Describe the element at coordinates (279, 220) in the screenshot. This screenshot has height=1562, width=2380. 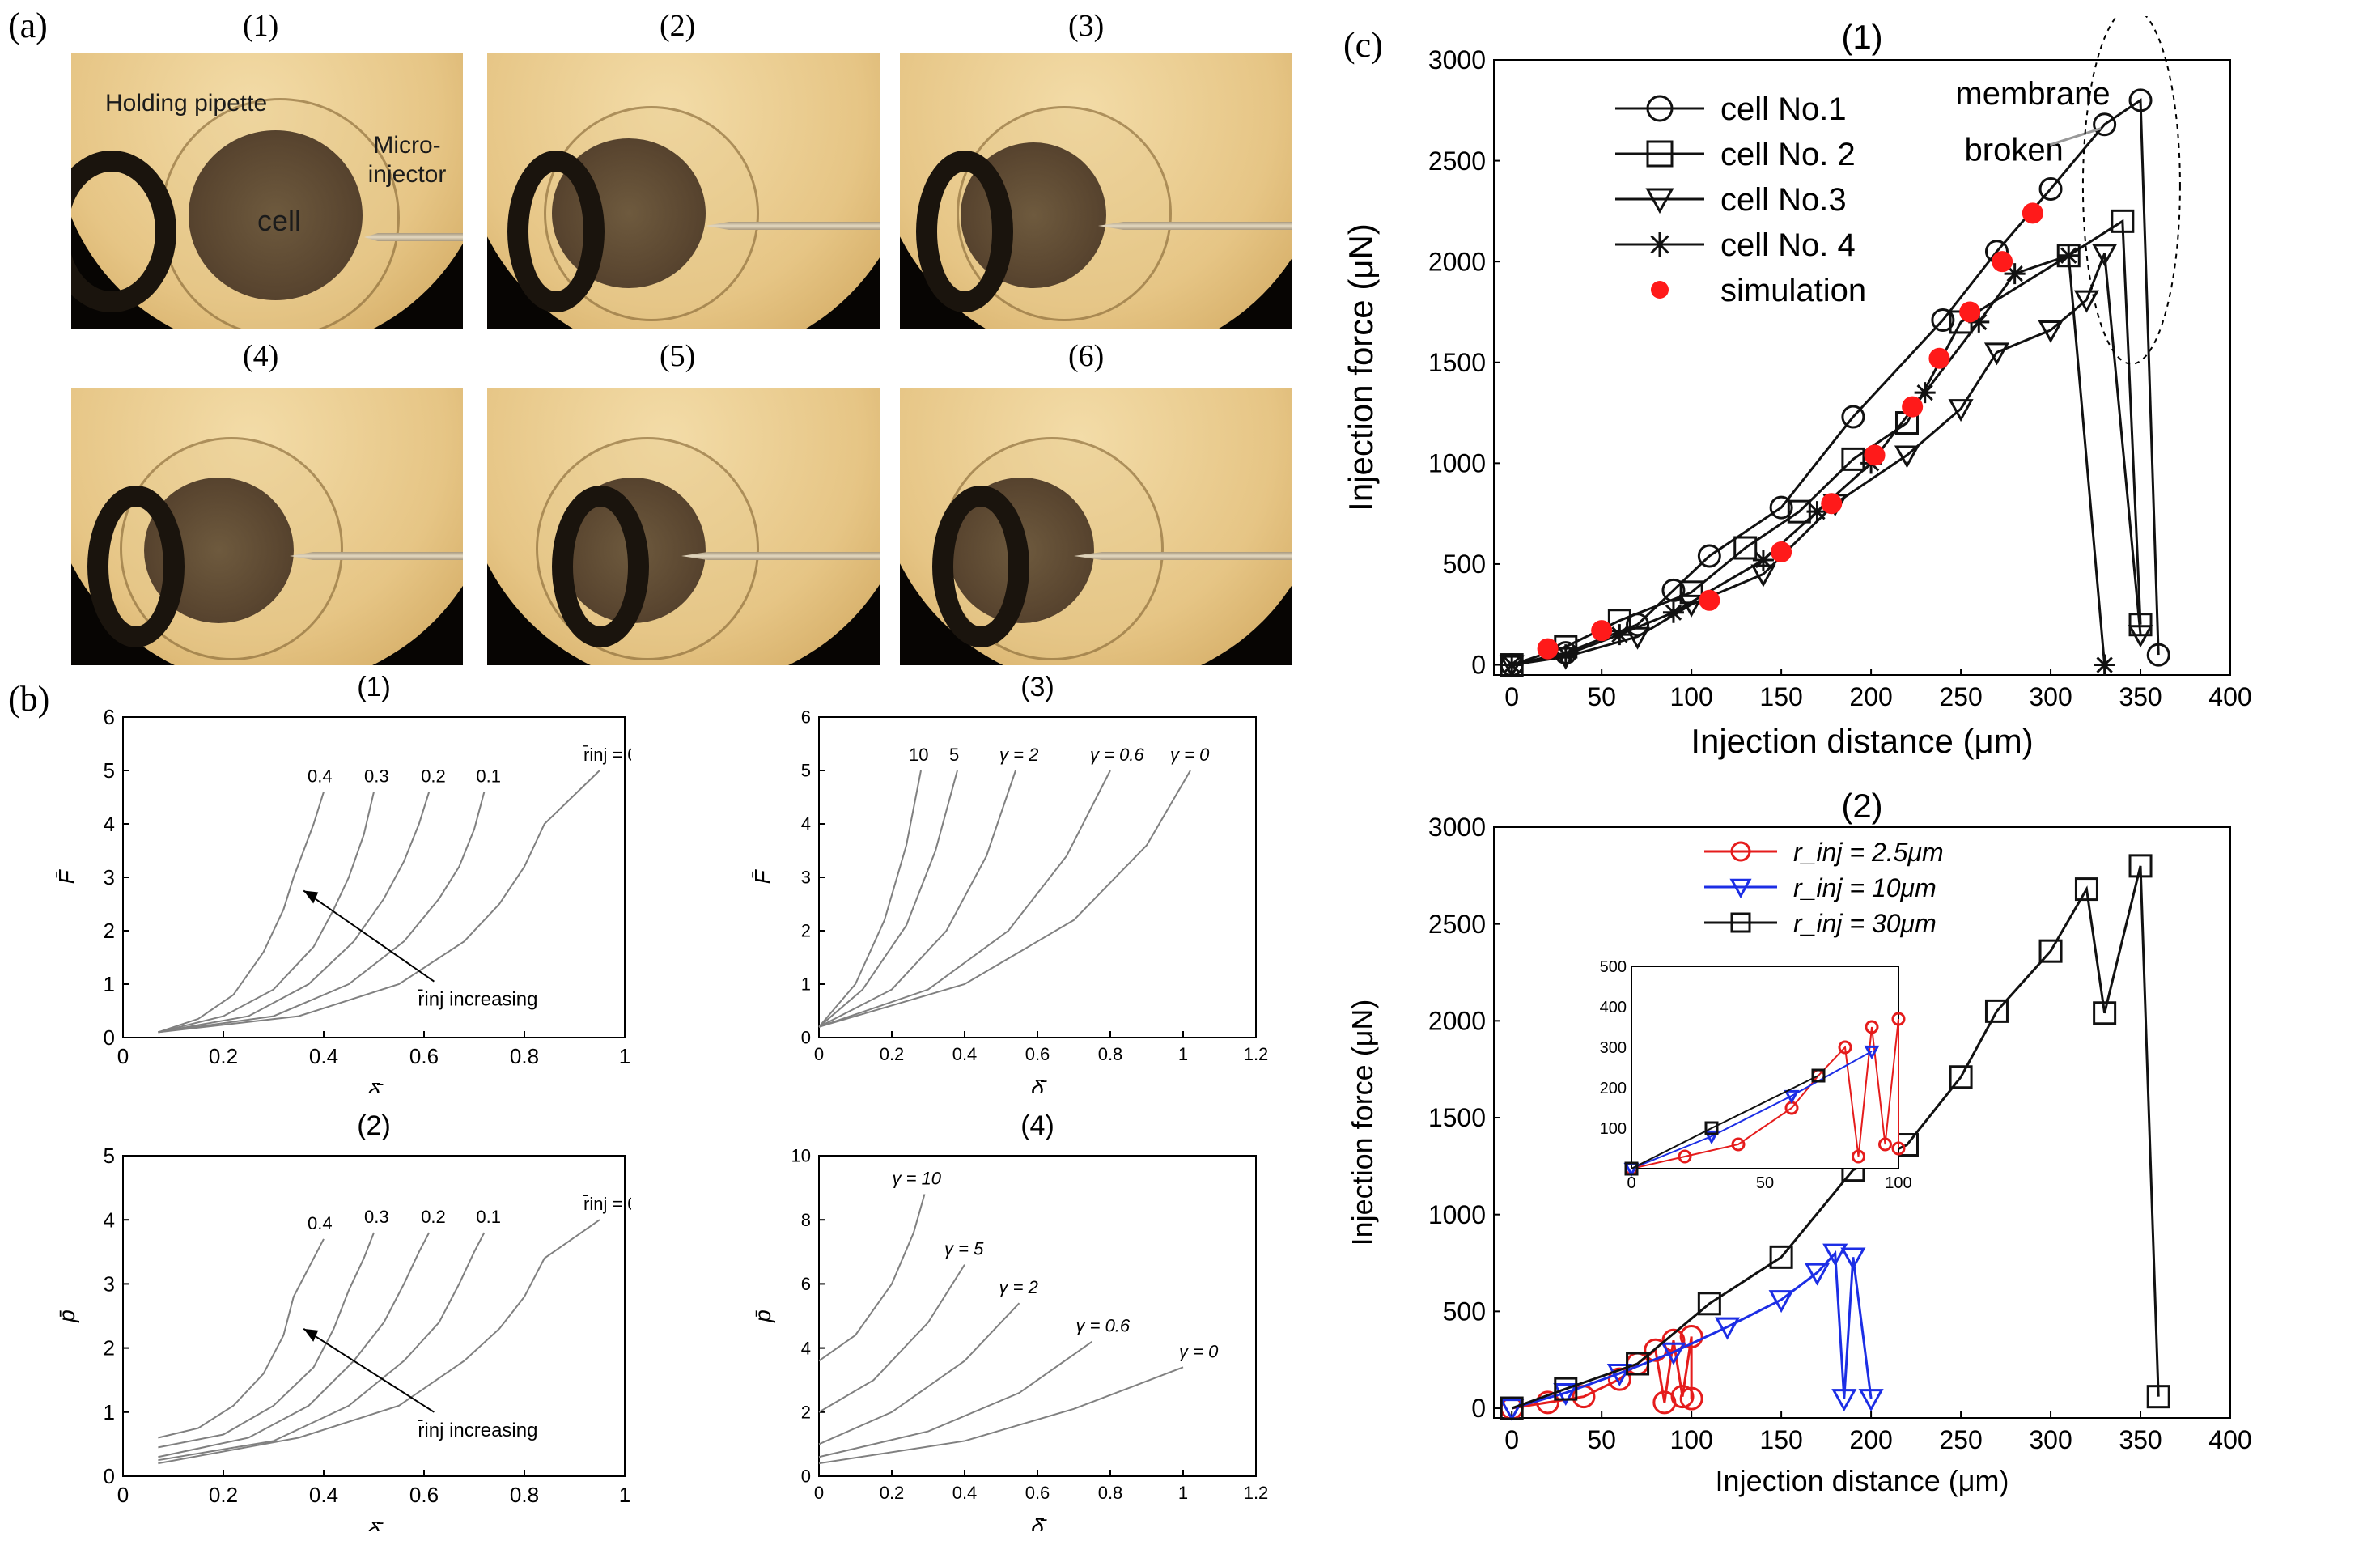
I see `cell-label: cell` at that location.